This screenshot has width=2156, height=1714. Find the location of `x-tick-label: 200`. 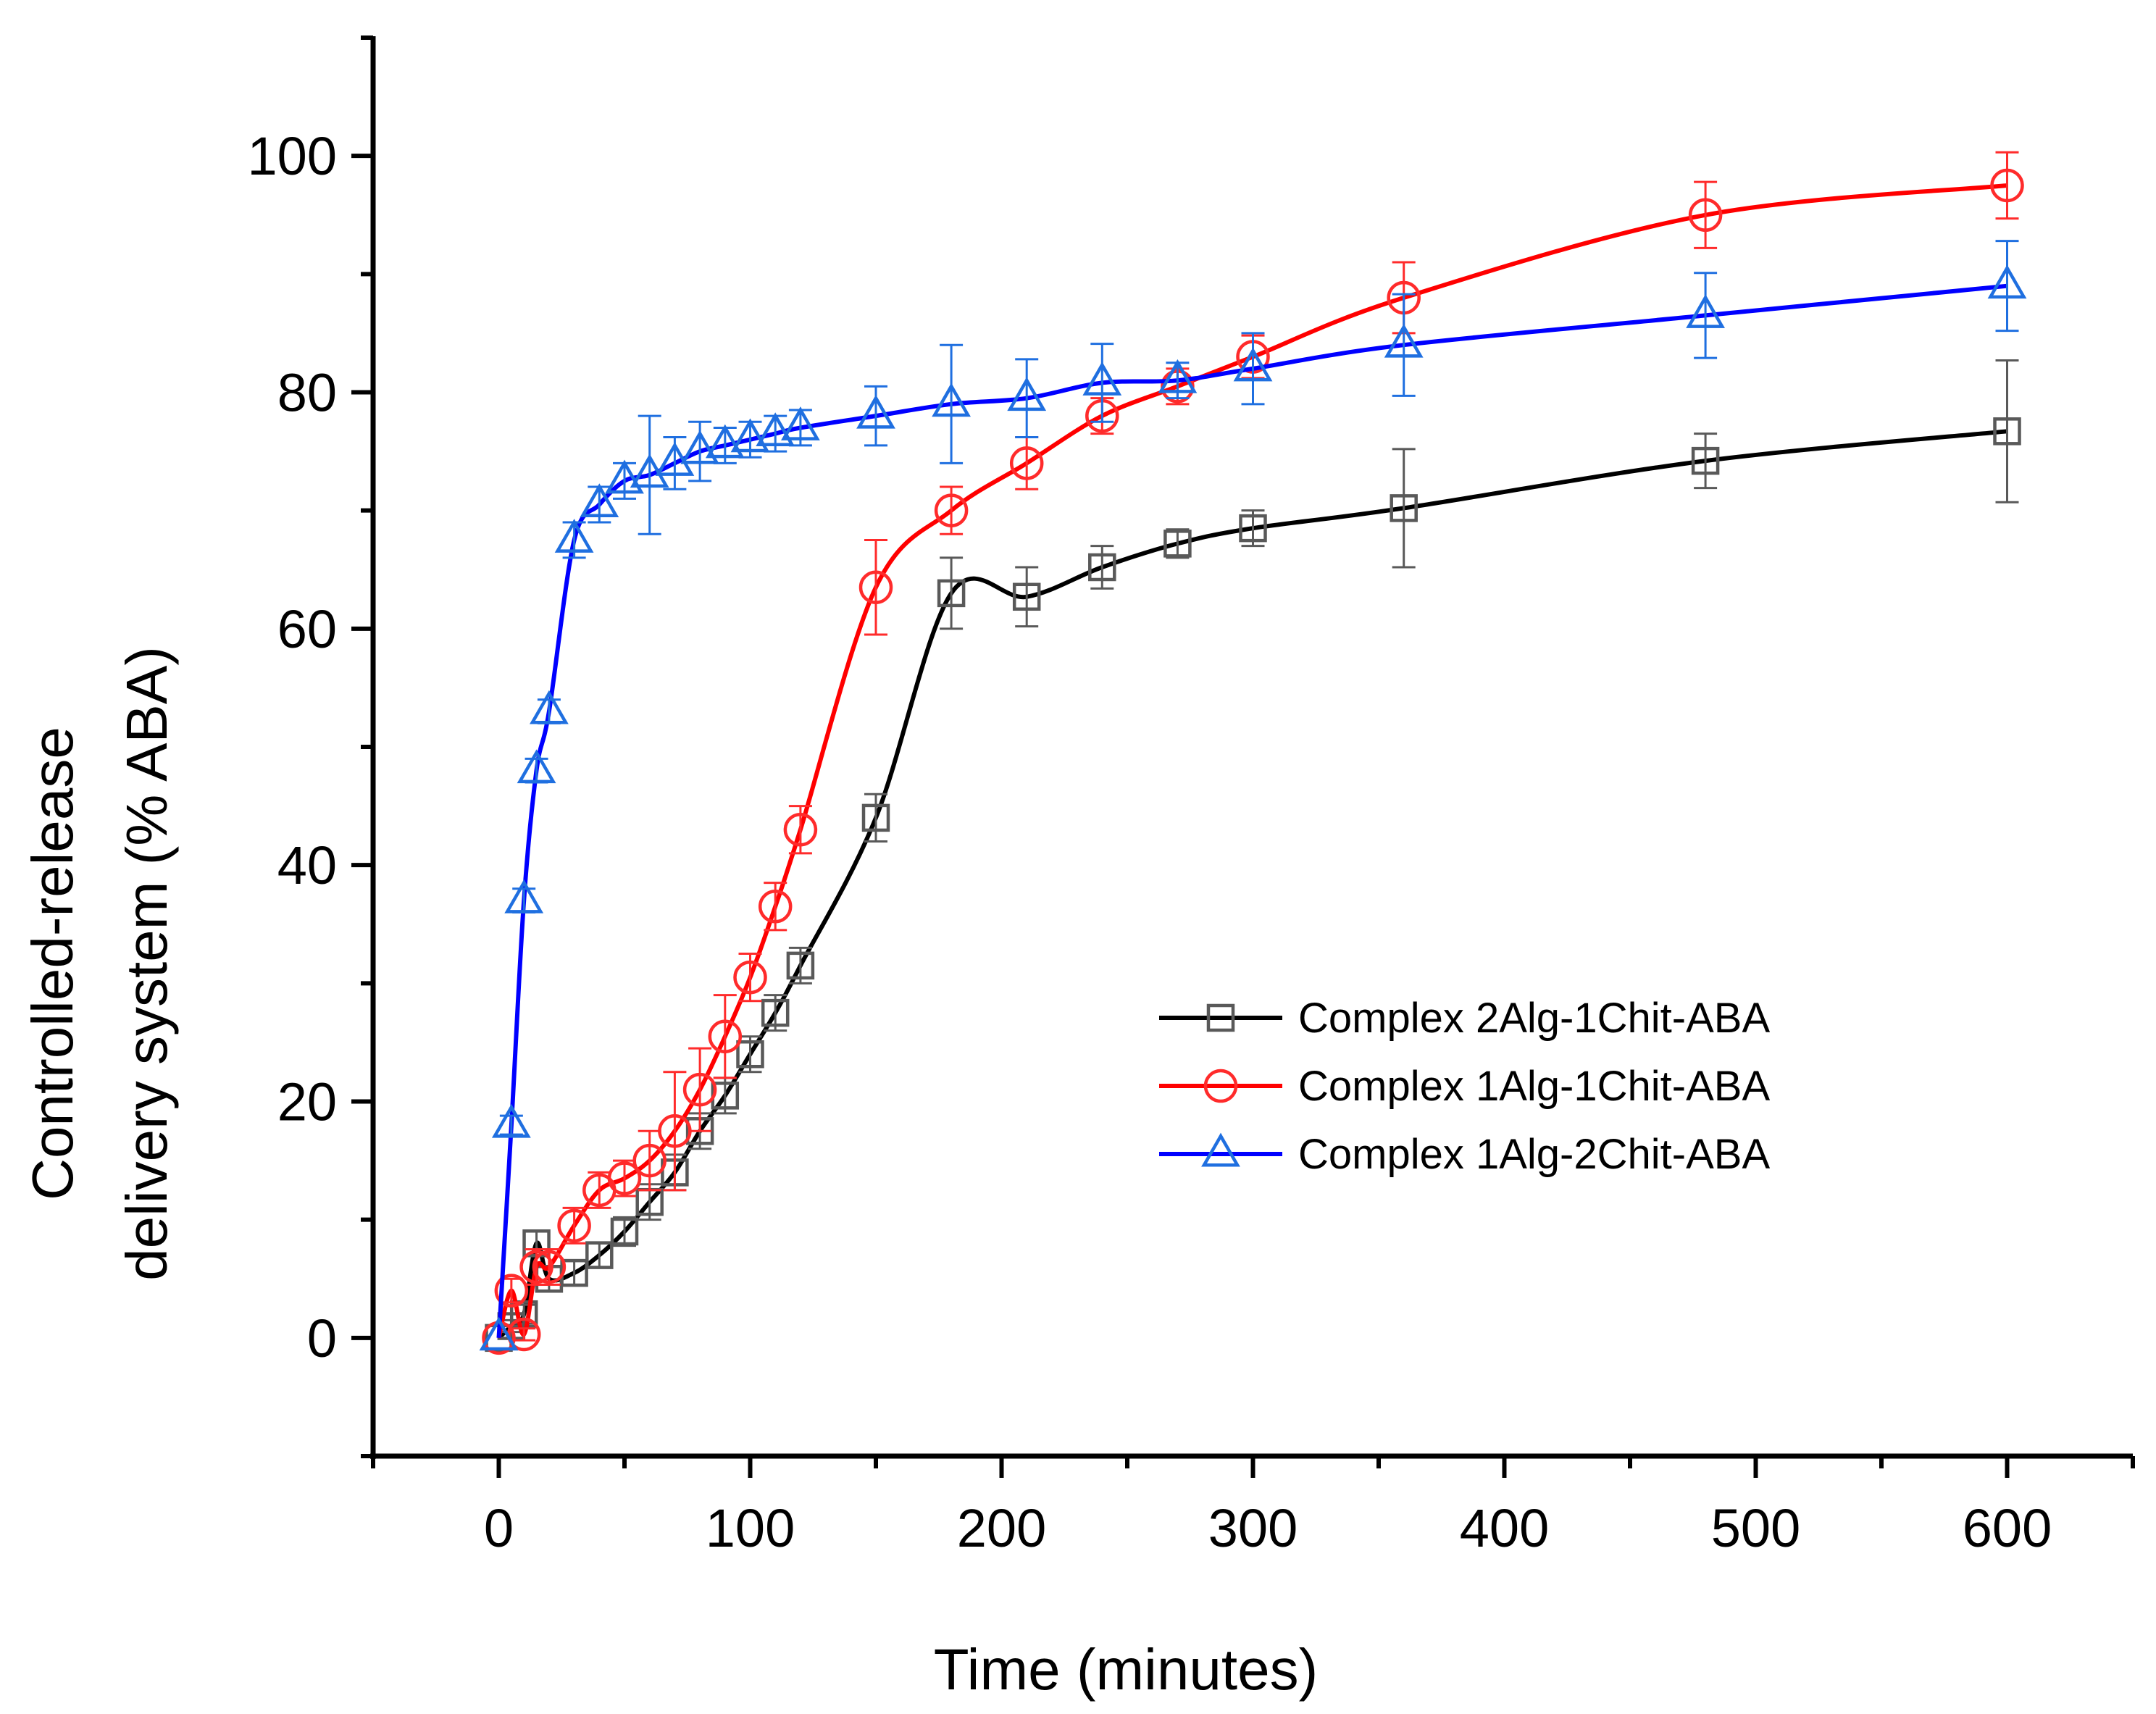

x-tick-label: 200 is located at coordinates (1002, 1528).